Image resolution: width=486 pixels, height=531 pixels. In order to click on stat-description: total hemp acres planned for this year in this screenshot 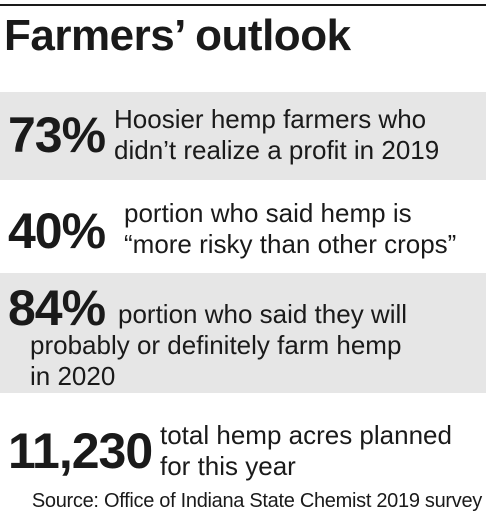, I will do `click(306, 451)`.